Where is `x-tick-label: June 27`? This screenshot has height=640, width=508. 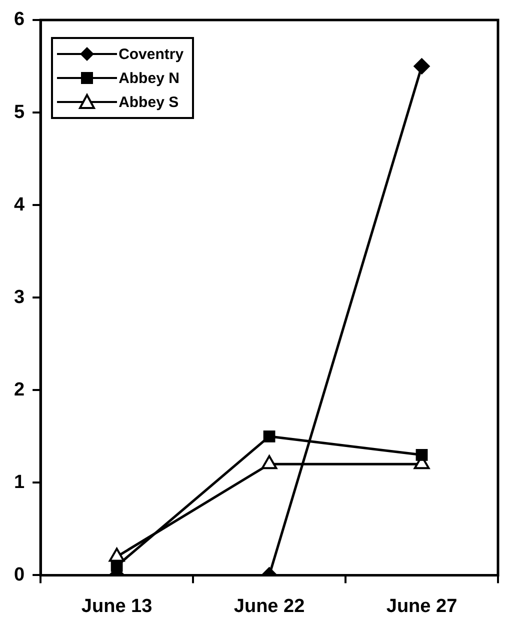 x-tick-label: June 27 is located at coordinates (422, 606).